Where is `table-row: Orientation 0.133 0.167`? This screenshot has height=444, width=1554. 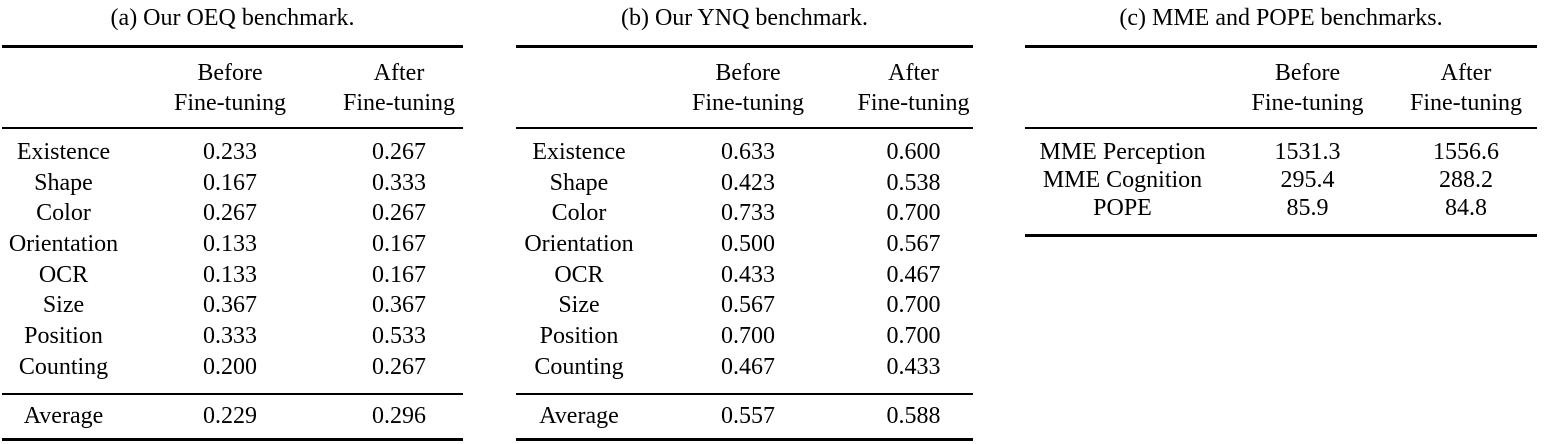 table-row: Orientation 0.133 0.167 is located at coordinates (232, 244).